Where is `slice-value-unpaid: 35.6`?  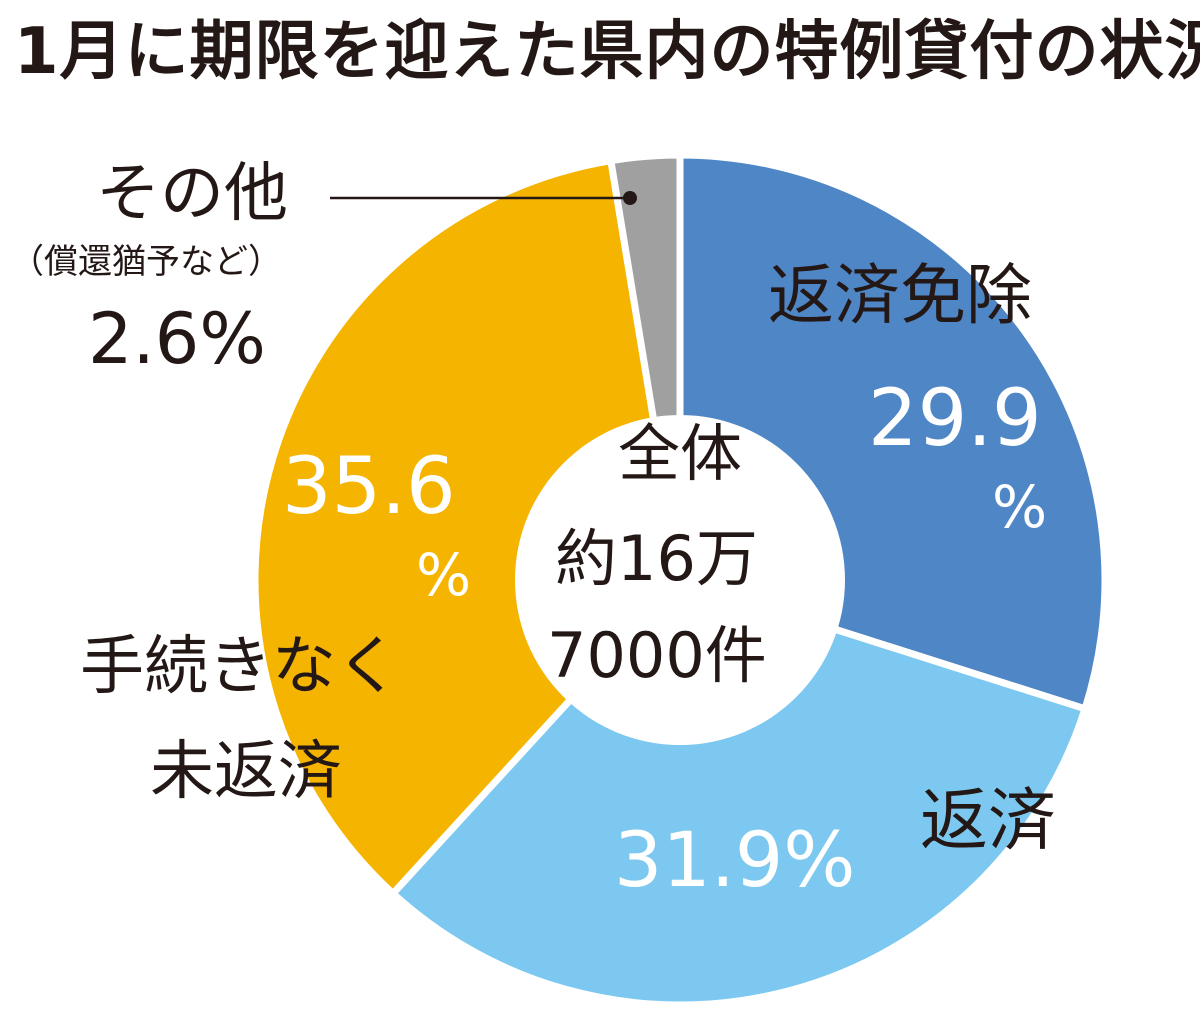
slice-value-unpaid: 35.6 is located at coordinates (369, 487).